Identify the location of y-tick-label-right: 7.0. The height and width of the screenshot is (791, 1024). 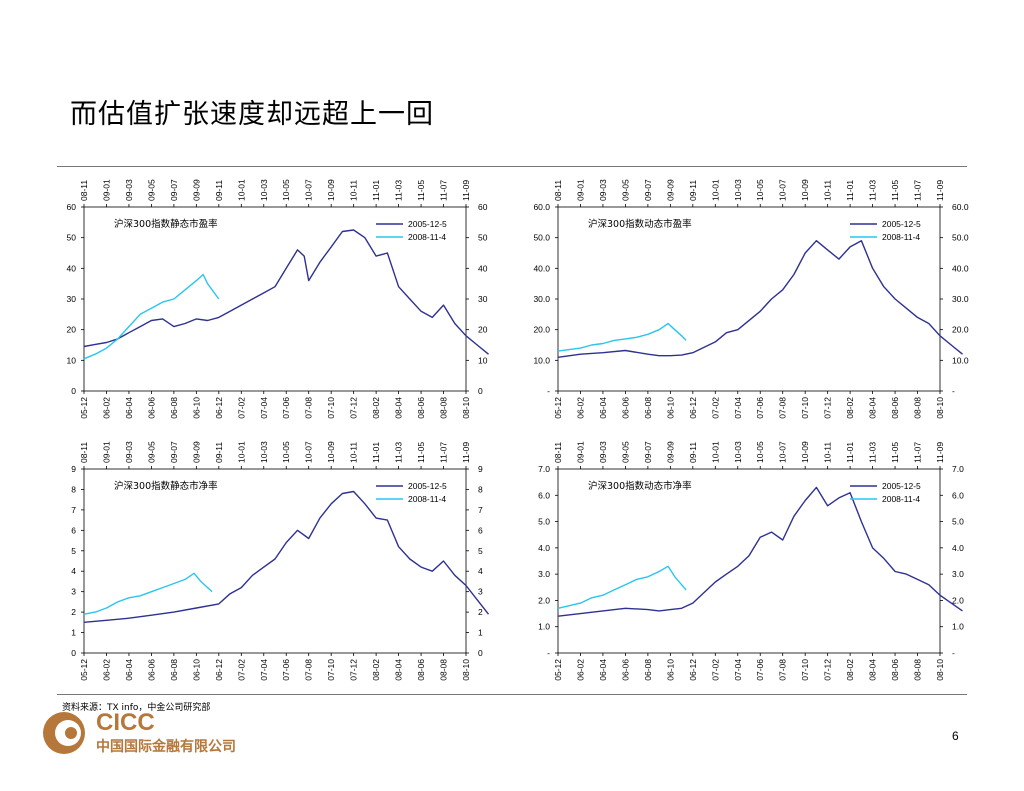
(958, 469).